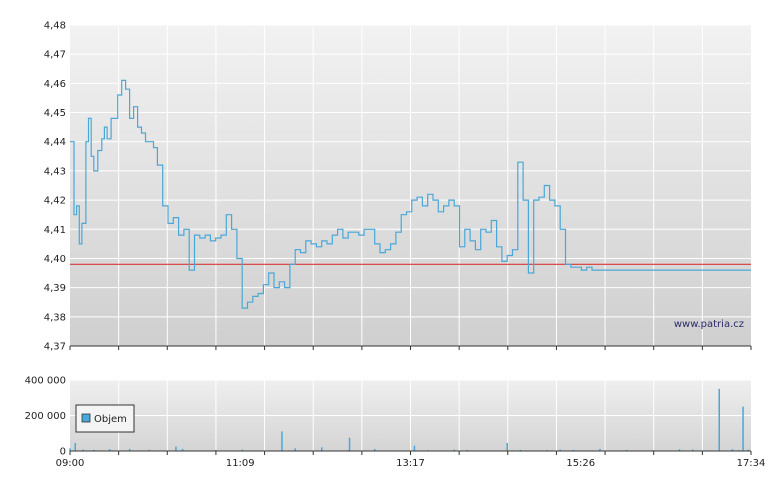 The width and height of the screenshot is (780, 494). I want to click on price-y-tick-label: 4,43, so click(55, 171).